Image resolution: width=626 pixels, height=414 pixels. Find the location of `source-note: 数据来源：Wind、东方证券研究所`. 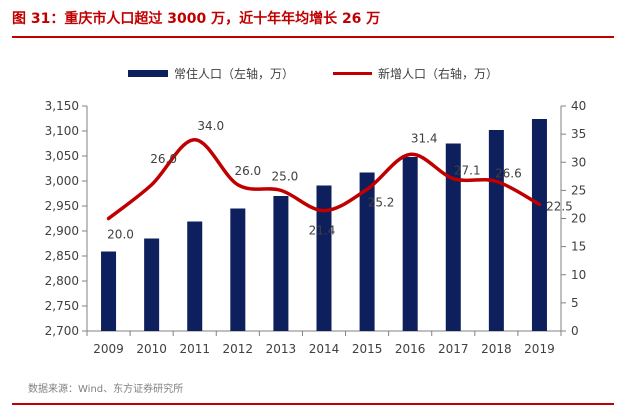

source-note: 数据来源：Wind、东方证券研究所 is located at coordinates (106, 389).